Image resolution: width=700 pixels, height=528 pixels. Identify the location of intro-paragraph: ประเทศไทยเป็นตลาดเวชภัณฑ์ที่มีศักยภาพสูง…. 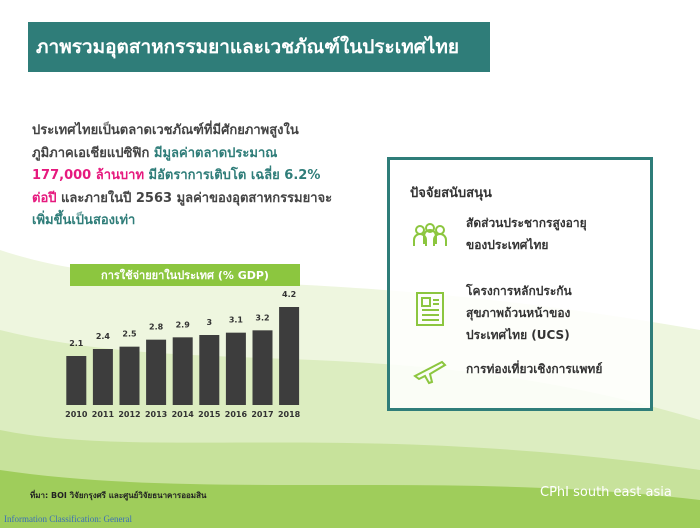
(212, 176).